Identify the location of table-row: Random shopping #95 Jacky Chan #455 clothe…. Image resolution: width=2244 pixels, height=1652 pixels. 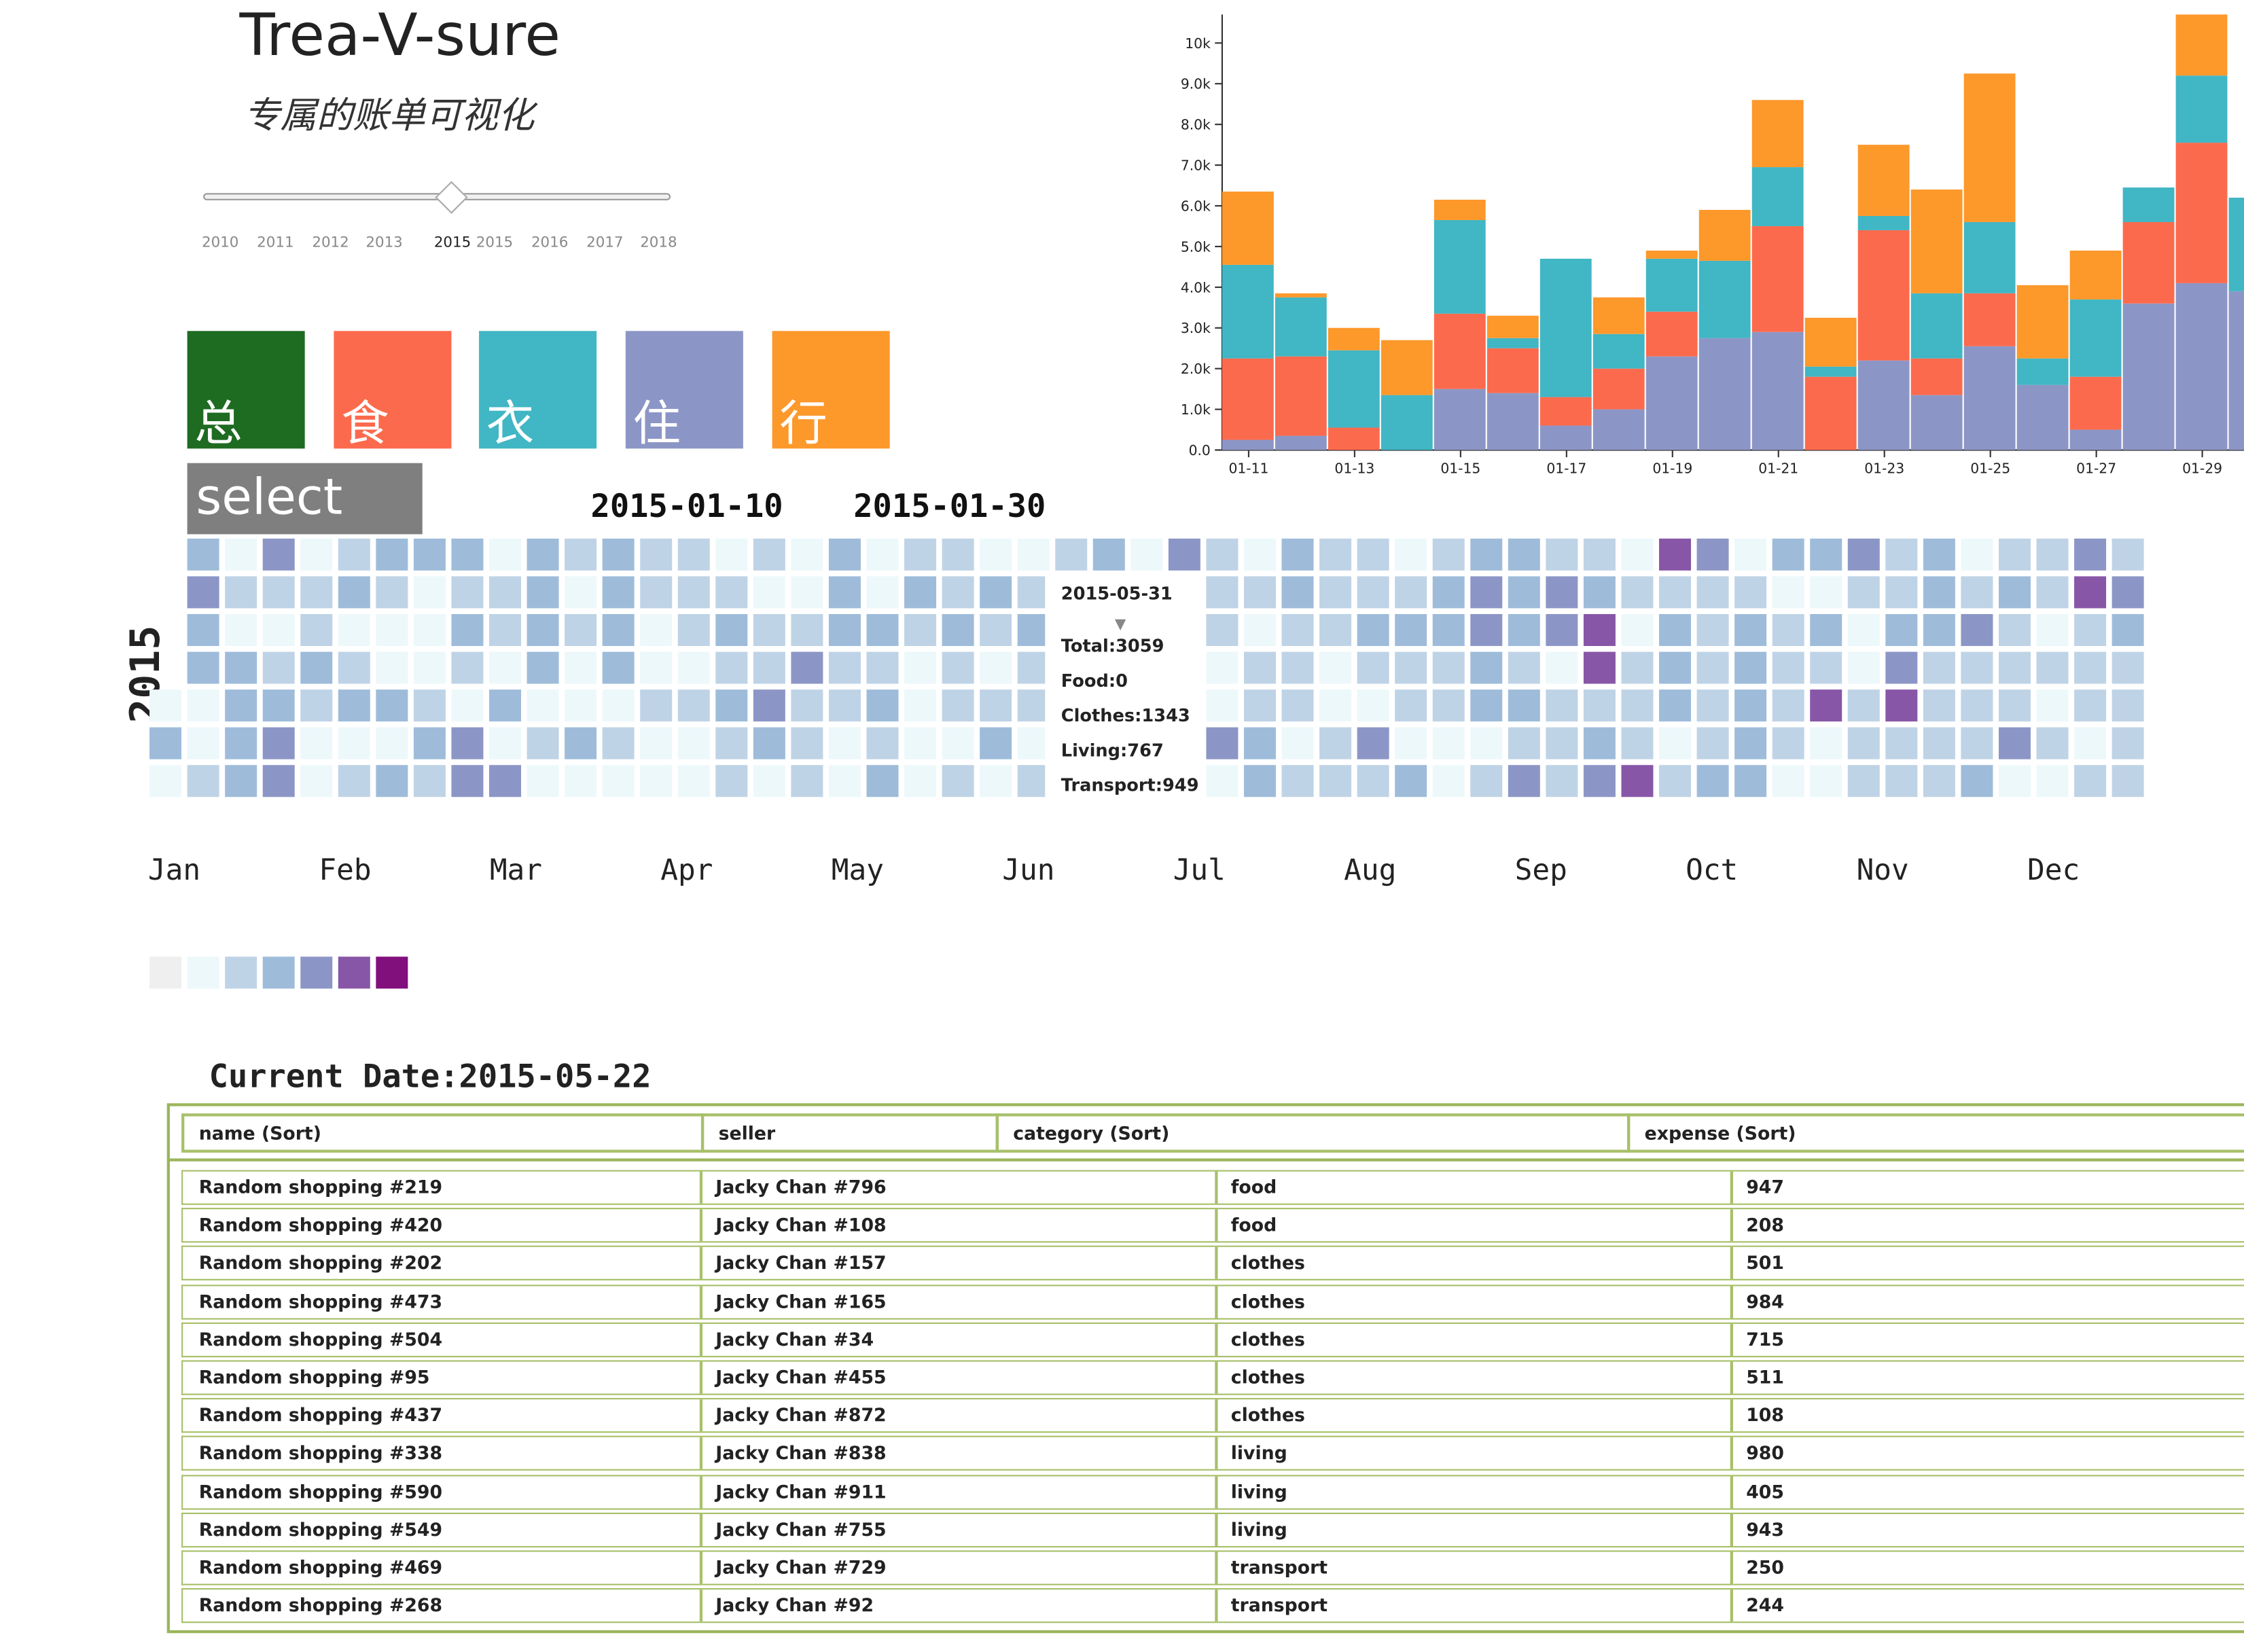
(1212, 1377).